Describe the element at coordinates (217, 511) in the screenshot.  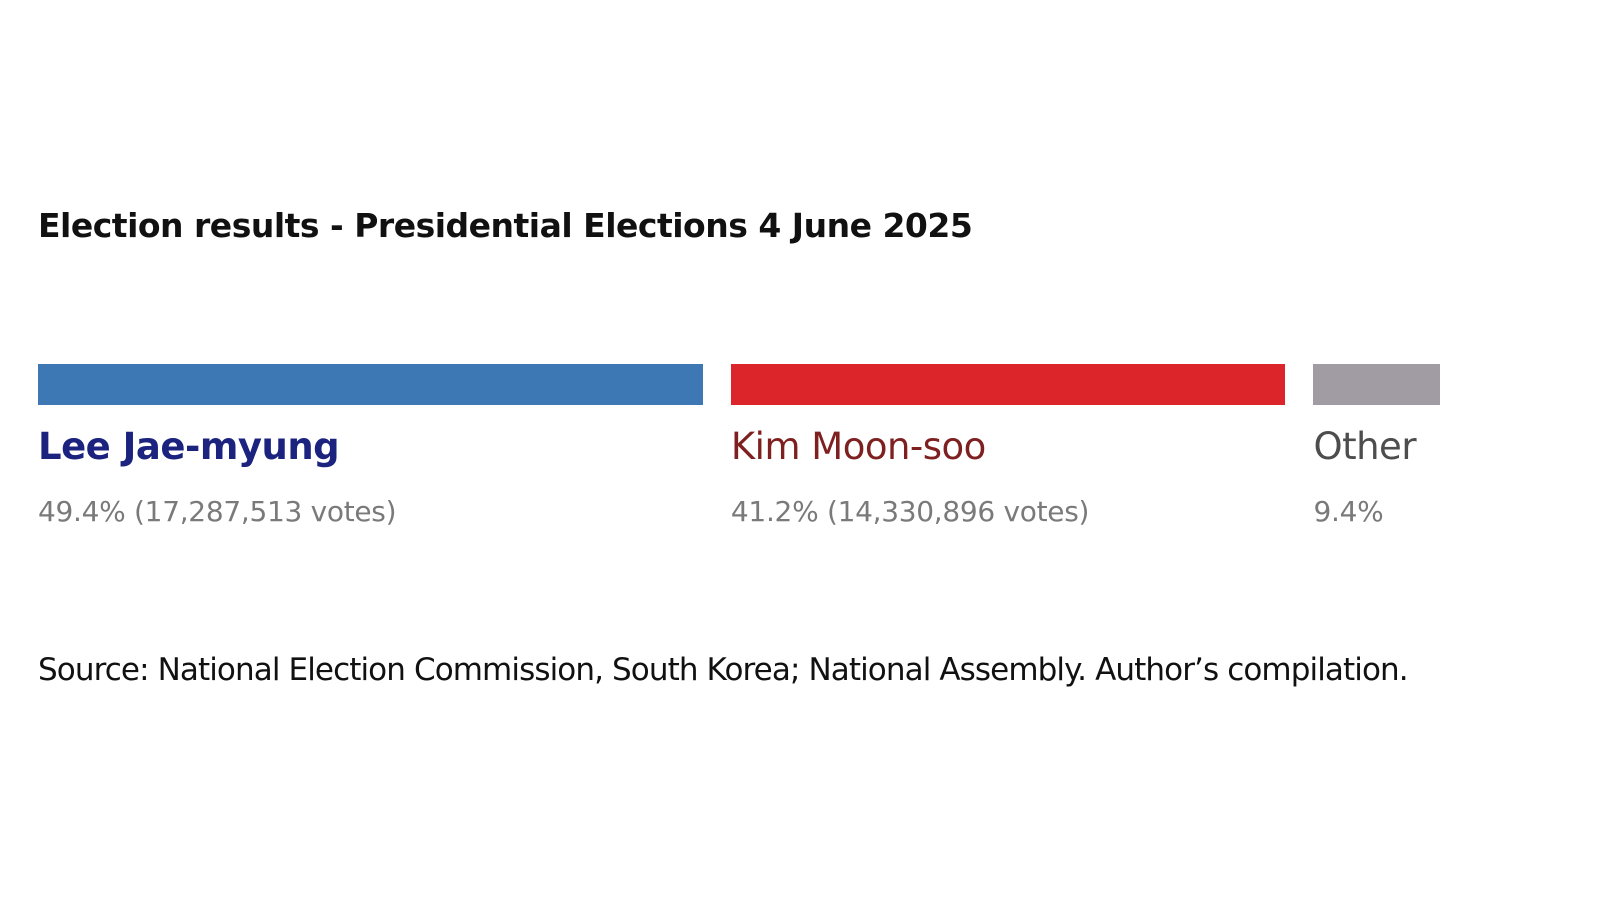
I see `candidate-result-lee-jae-myung: 49.4% (17,287,513 votes)` at that location.